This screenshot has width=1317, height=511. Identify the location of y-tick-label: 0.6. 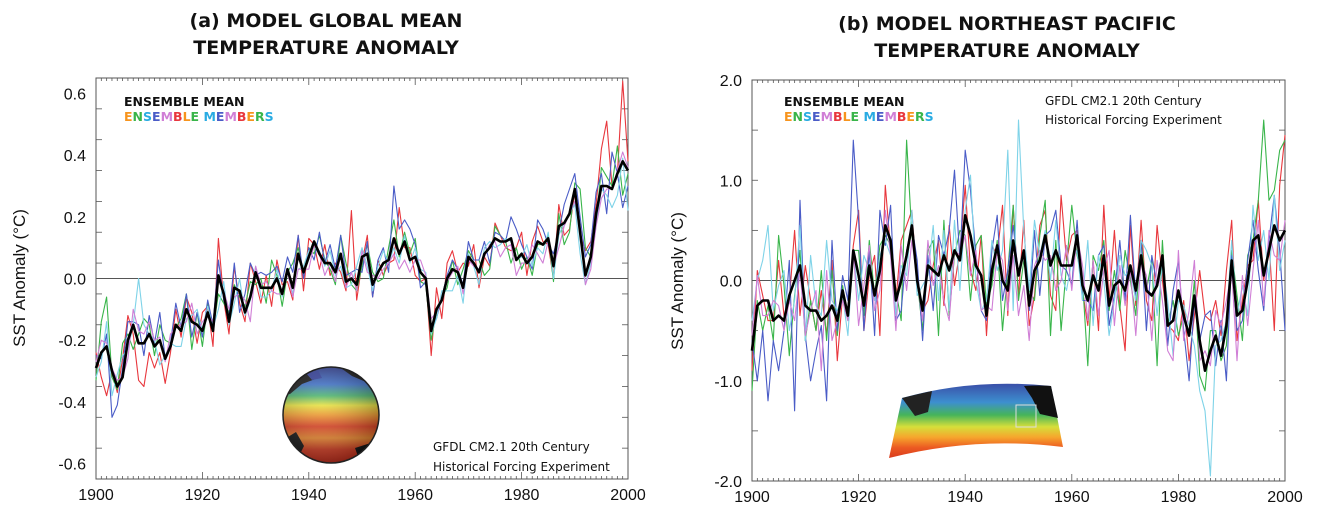
(75, 94).